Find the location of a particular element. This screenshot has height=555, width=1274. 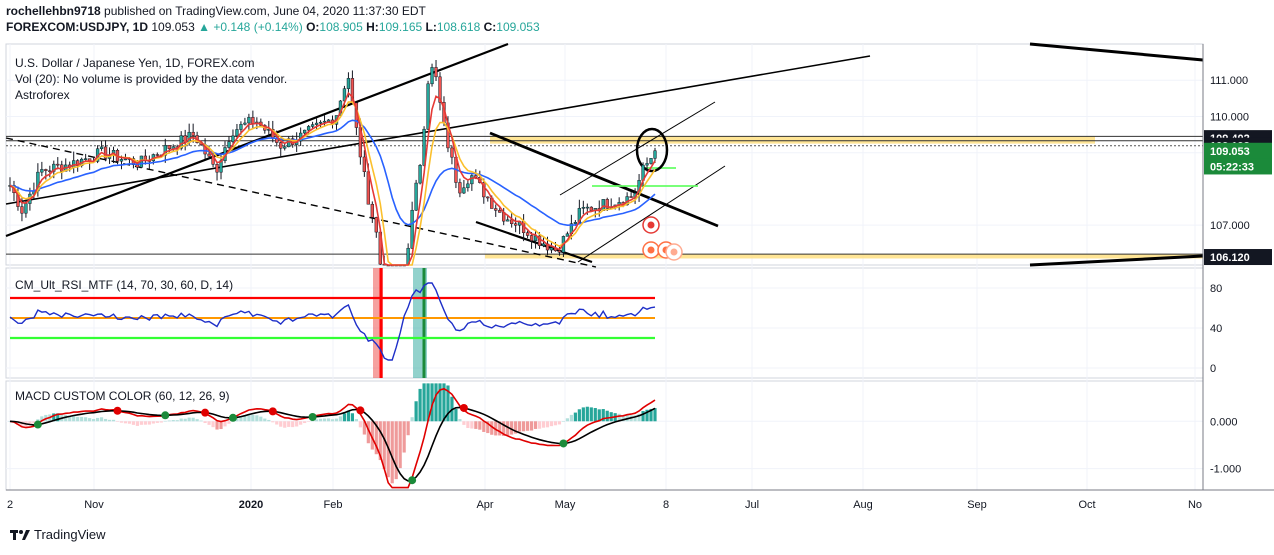

price-tick-label: 111.000 is located at coordinates (1229, 81).